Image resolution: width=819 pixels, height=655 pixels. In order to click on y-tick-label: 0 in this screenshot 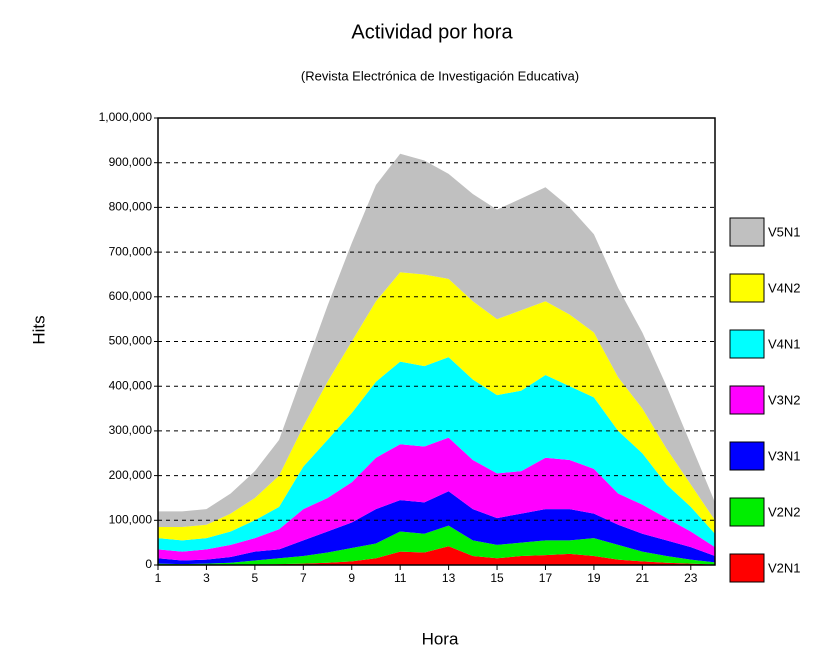, I will do `click(148, 564)`.